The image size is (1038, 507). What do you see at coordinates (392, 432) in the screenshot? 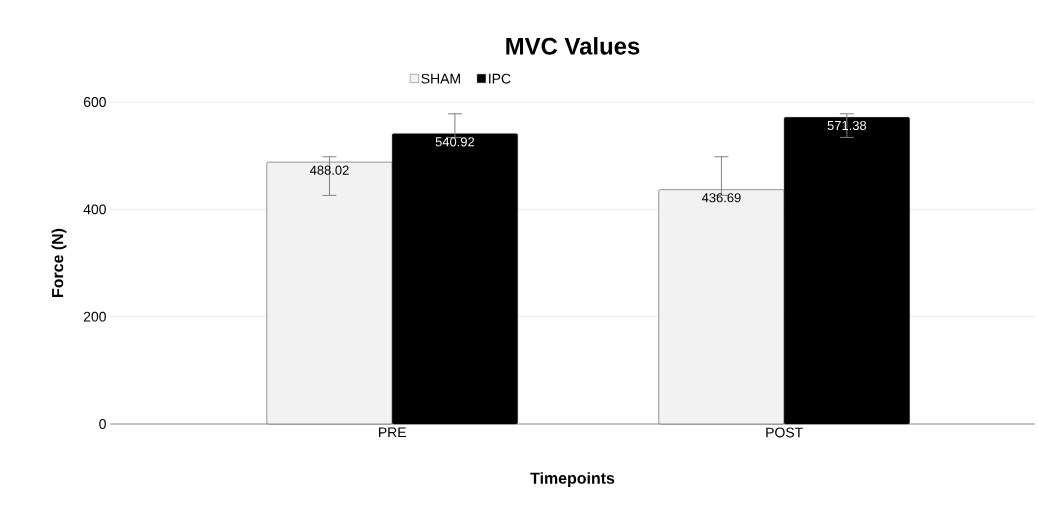
I see `x-tick-label: PRE` at bounding box center [392, 432].